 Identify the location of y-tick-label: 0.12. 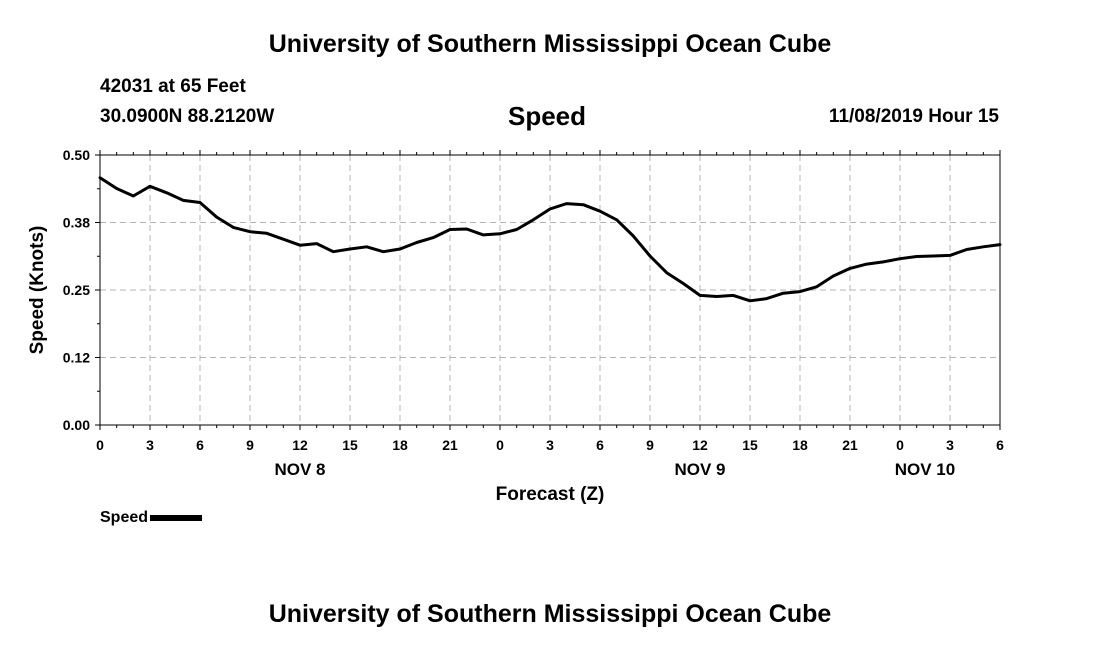
(76, 358).